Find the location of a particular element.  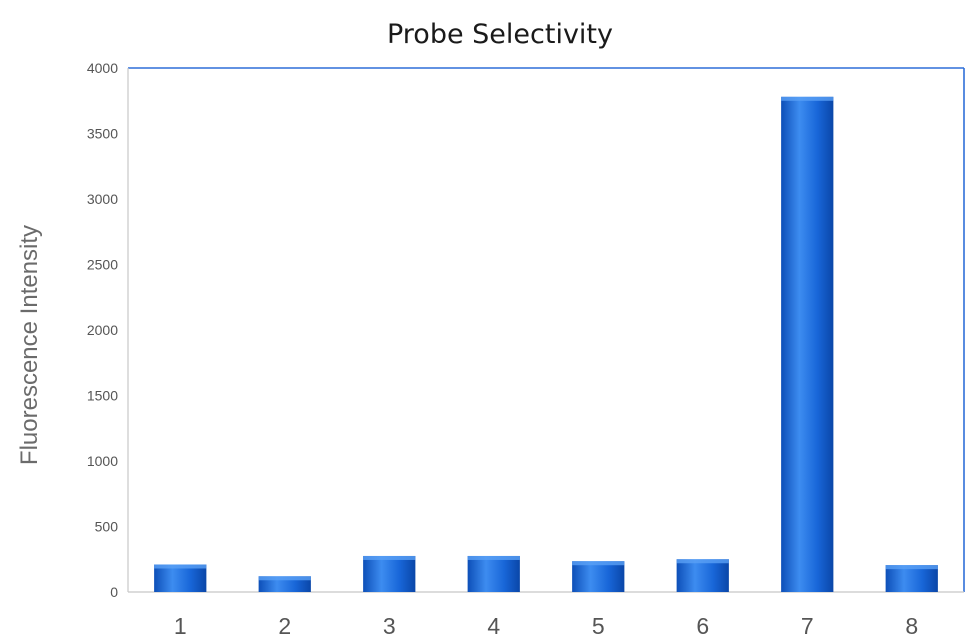

y-axis-label: Fluorescence Intensity is located at coordinates (29, 345).